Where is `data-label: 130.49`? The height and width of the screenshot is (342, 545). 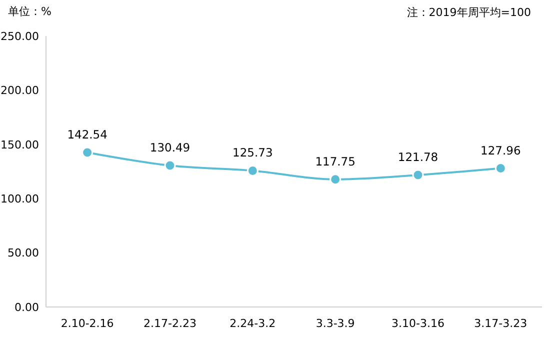 data-label: 130.49 is located at coordinates (170, 147).